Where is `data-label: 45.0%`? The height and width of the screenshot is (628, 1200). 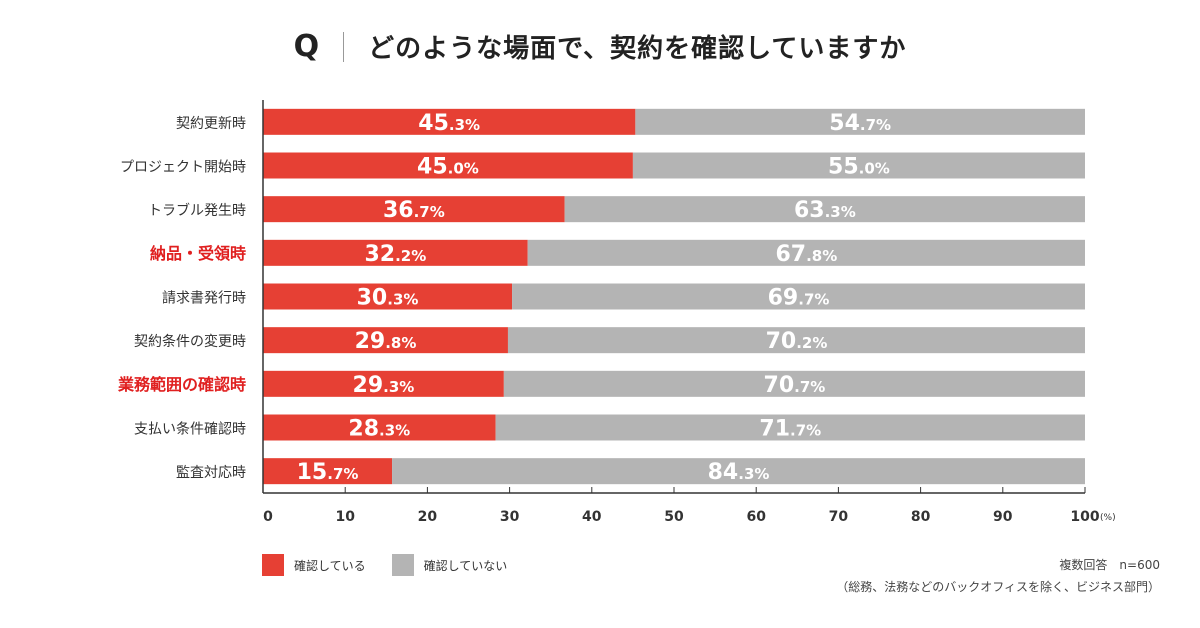
data-label: 45.0% is located at coordinates (448, 167).